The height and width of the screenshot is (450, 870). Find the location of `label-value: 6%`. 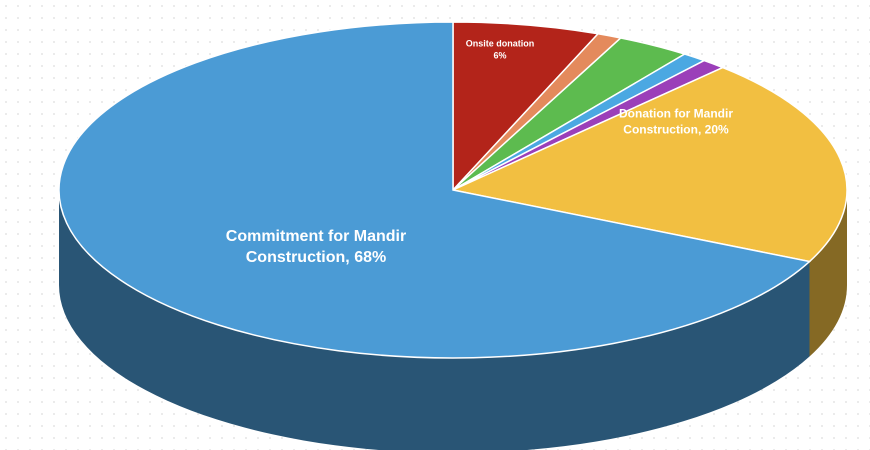

label-value: 6% is located at coordinates (500, 55).